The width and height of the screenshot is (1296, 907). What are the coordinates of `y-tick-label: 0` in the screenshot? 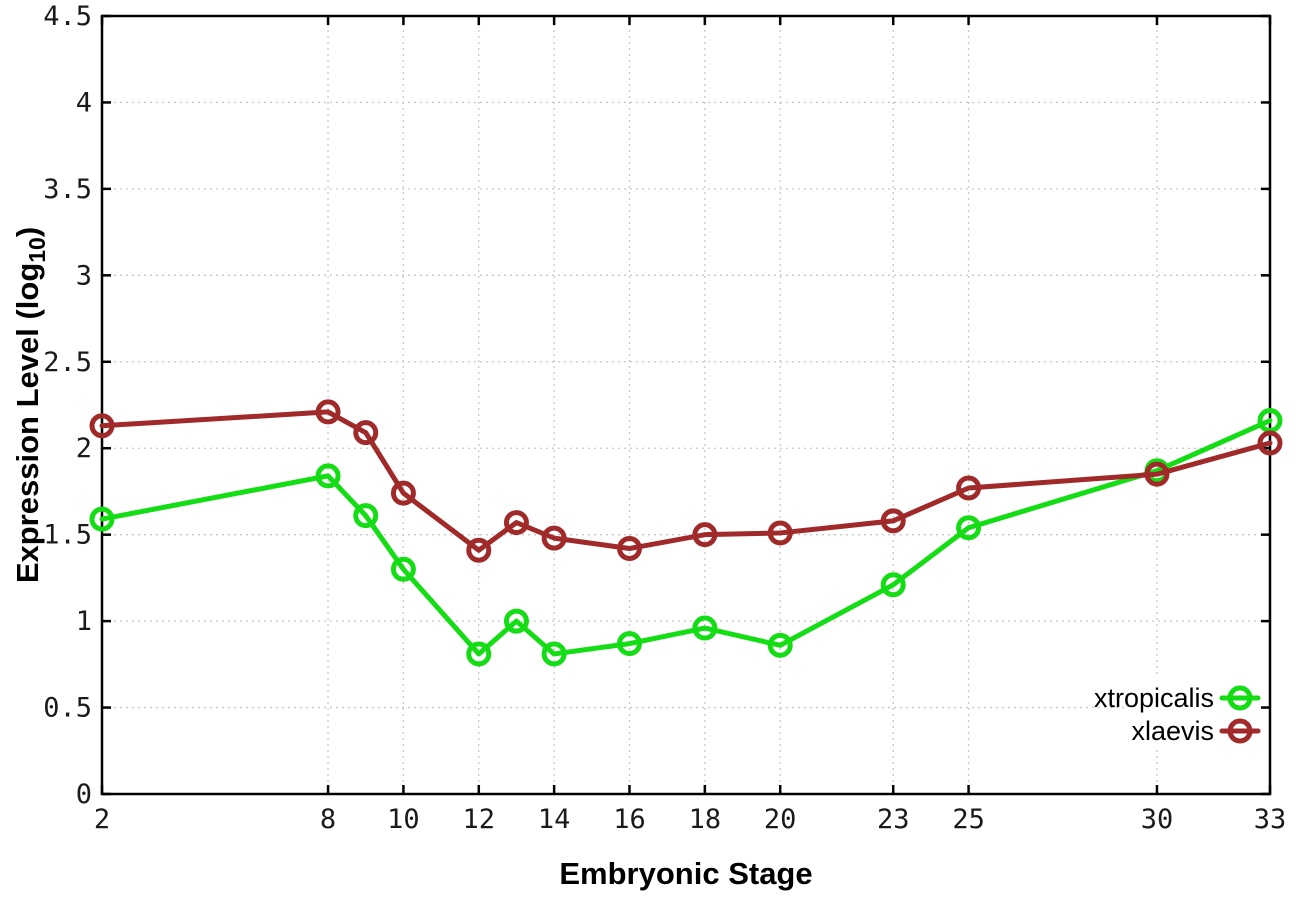 It's located at (84, 794).